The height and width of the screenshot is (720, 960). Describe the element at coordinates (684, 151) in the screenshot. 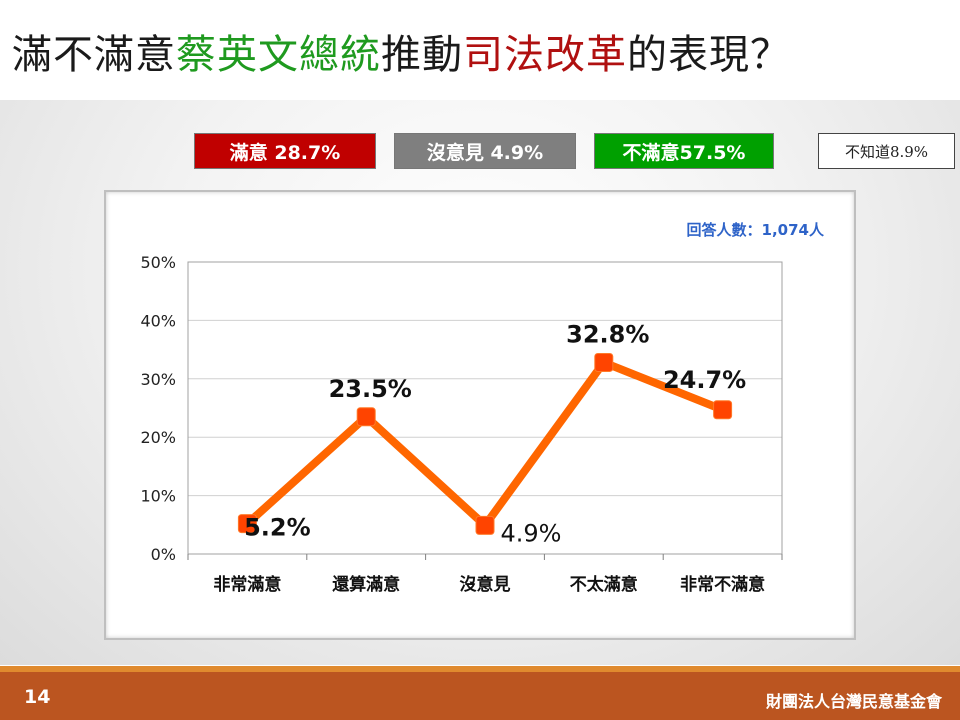

I see `dissatisfied-badge: 不滿意57.5%` at that location.